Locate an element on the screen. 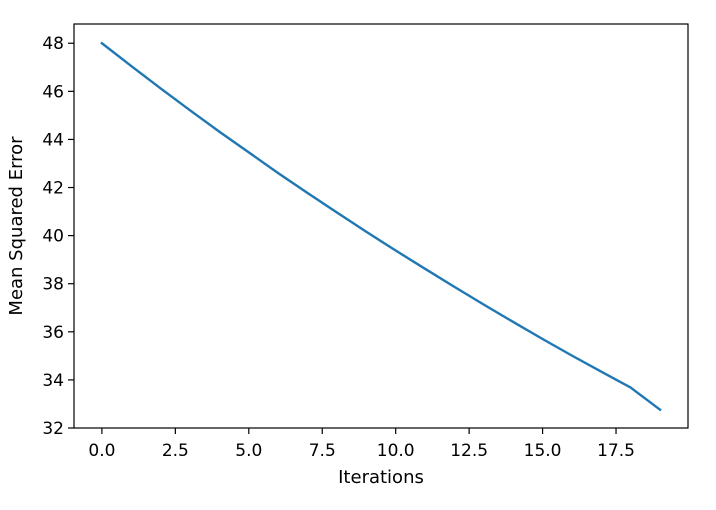 This screenshot has height=510, width=716. x-tick-label: 0.0 is located at coordinates (101, 451).